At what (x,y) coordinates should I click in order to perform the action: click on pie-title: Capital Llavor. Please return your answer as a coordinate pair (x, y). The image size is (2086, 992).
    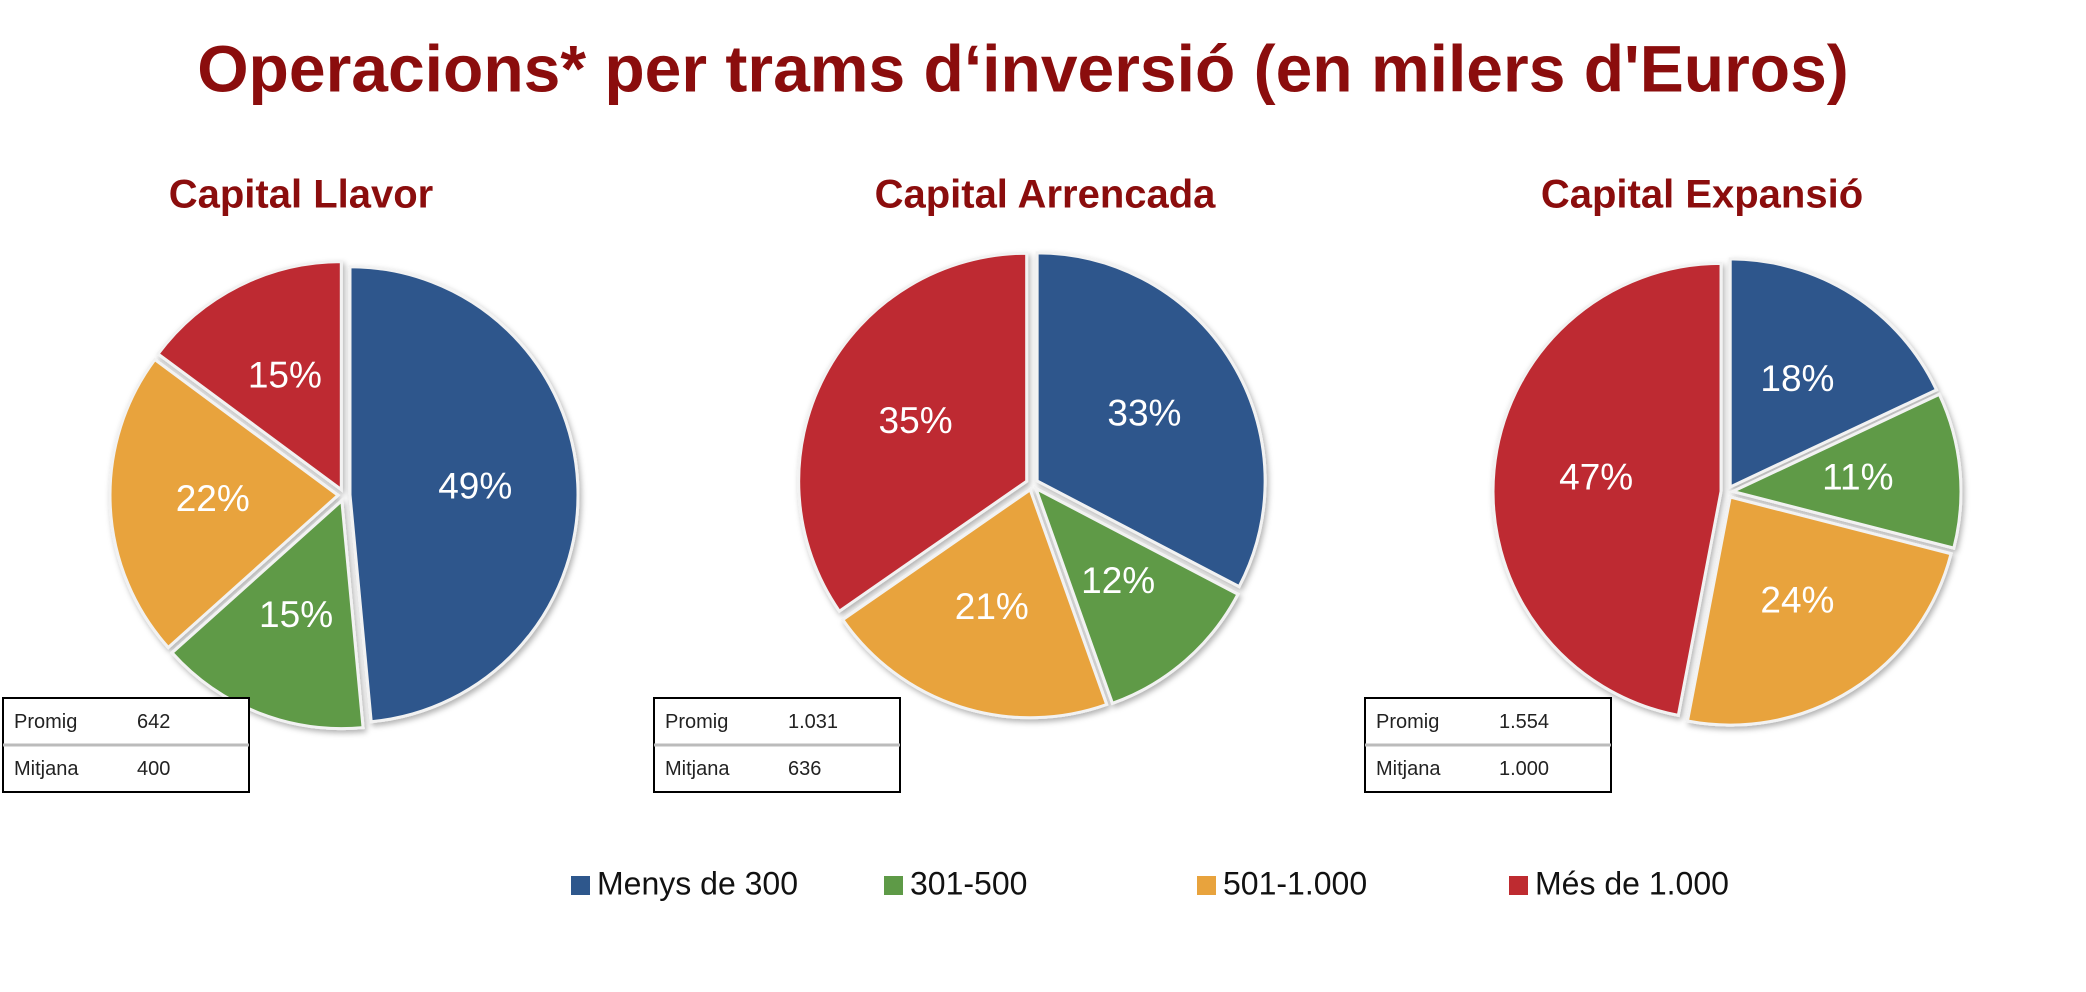
    Looking at the image, I should click on (301, 195).